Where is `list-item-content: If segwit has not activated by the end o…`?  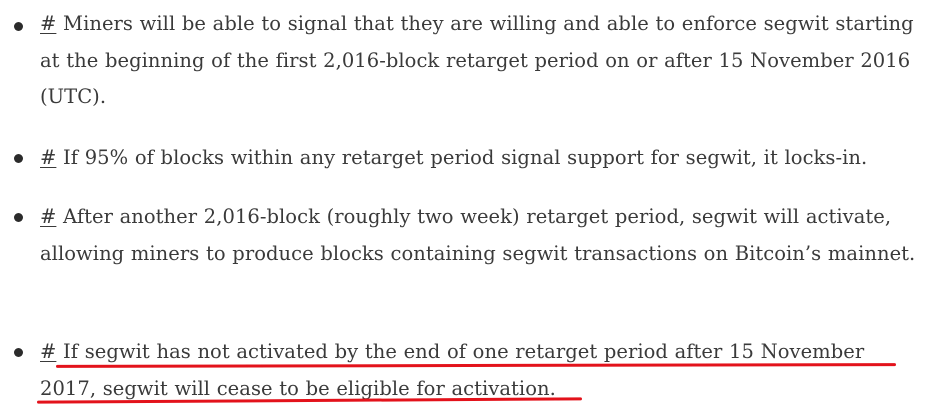
list-item-content: If segwit has not activated by the end o… is located at coordinates (452, 370).